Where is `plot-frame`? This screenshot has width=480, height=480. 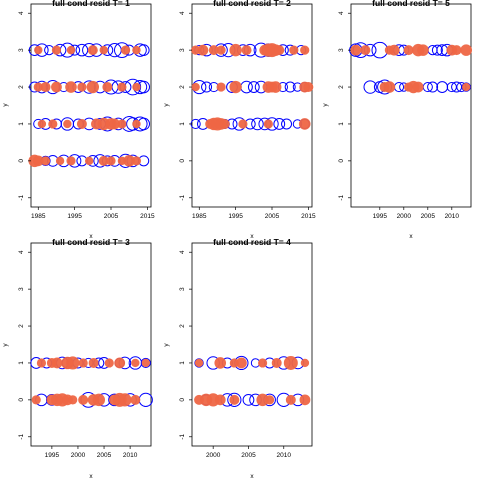 plot-frame is located at coordinates (252, 105).